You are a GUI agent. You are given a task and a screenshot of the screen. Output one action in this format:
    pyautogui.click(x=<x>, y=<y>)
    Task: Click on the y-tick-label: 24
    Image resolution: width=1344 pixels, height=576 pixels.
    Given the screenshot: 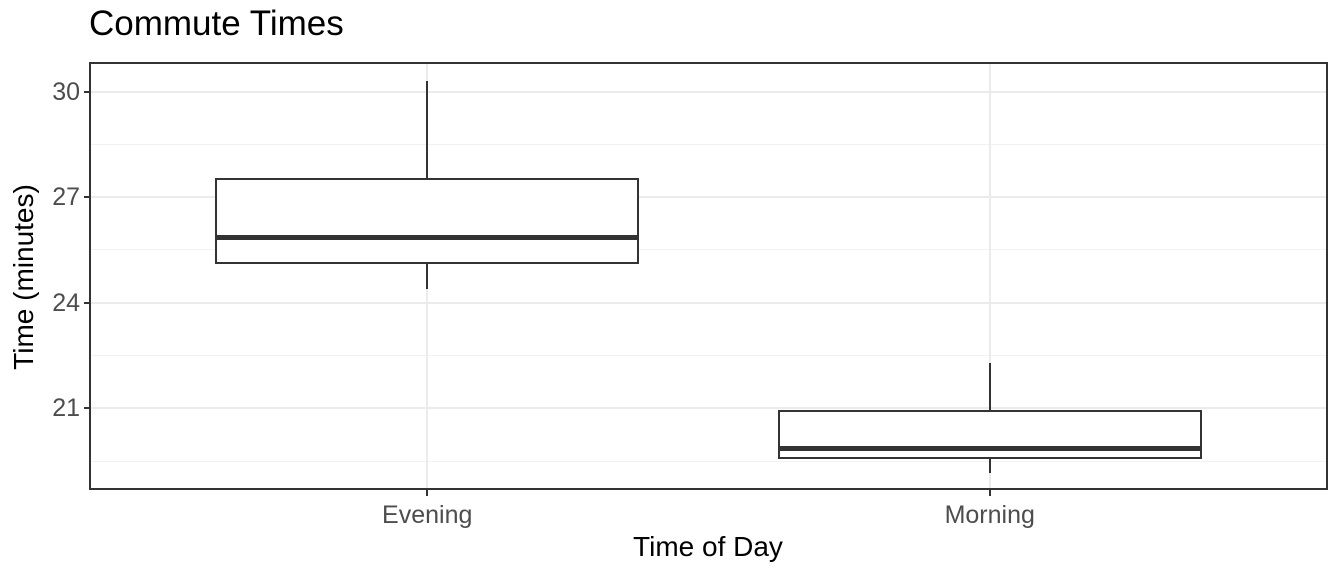 What is the action you would take?
    pyautogui.click(x=66, y=302)
    